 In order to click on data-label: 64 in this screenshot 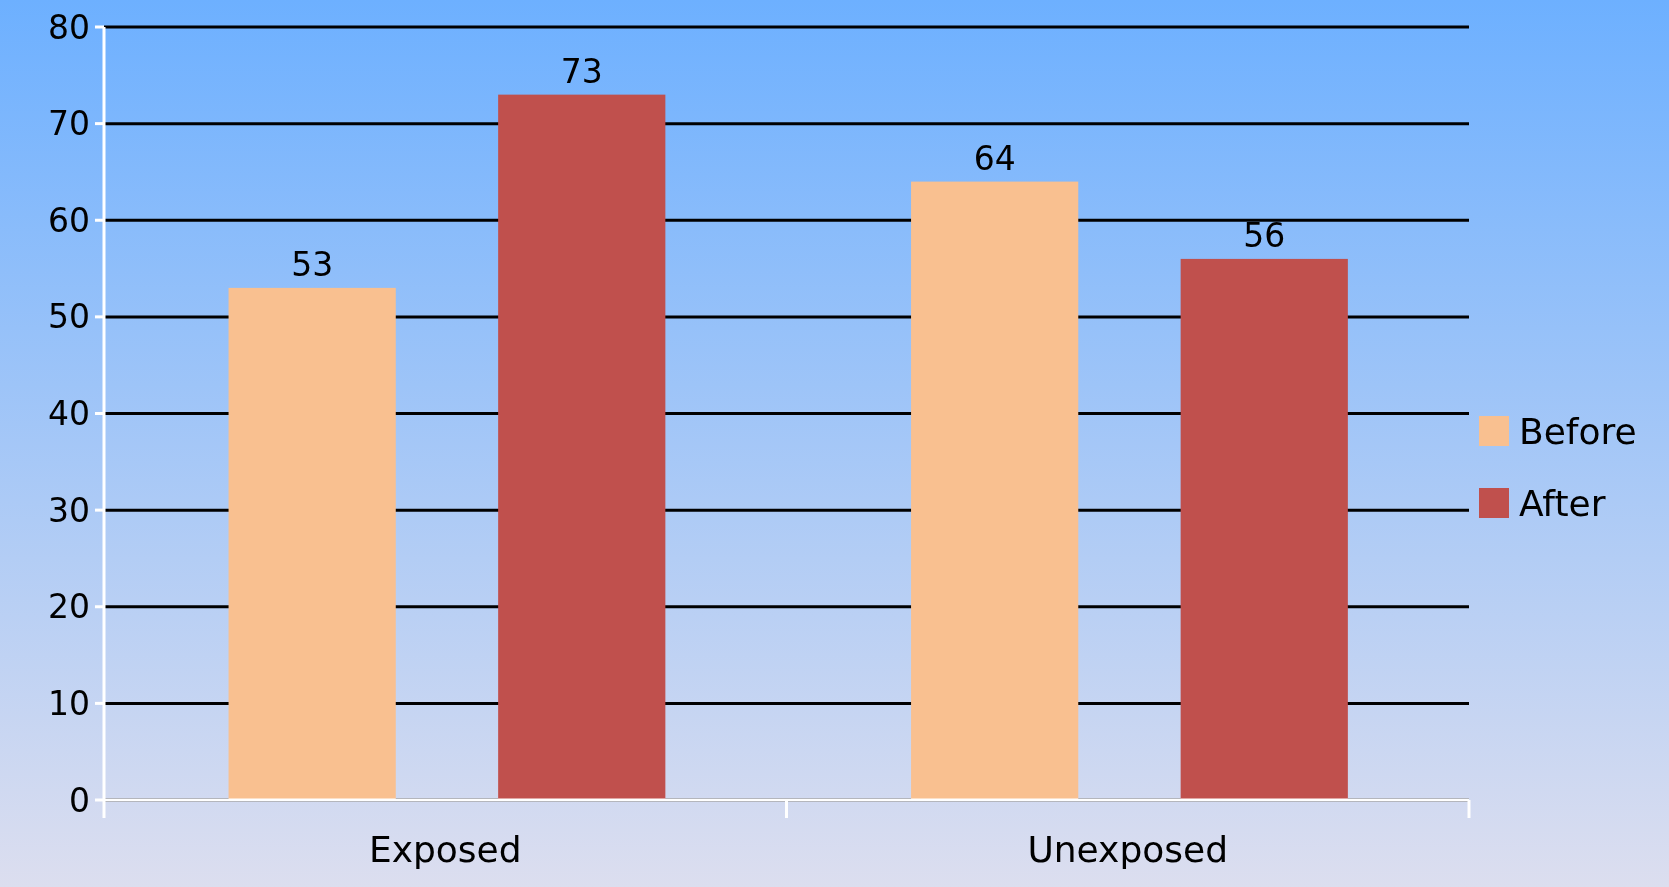, I will do `click(994, 158)`.